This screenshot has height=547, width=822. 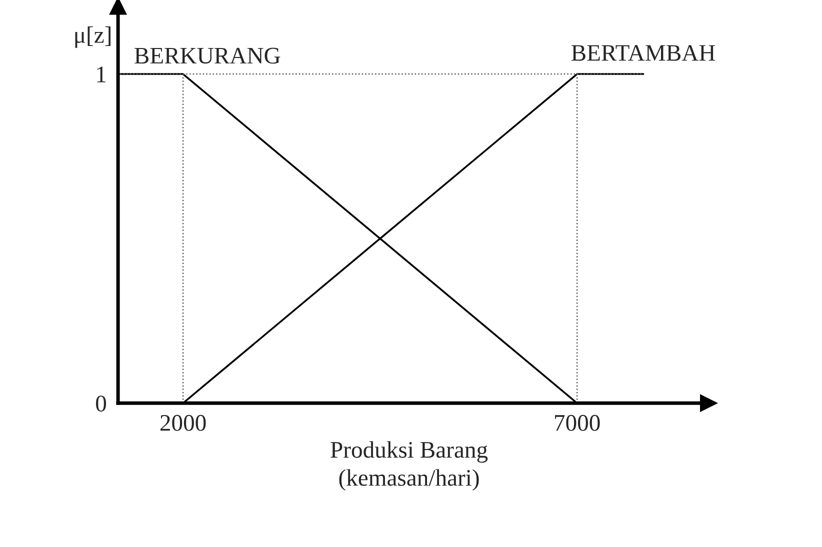 What do you see at coordinates (183, 422) in the screenshot?
I see `x-tick-label: 2000` at bounding box center [183, 422].